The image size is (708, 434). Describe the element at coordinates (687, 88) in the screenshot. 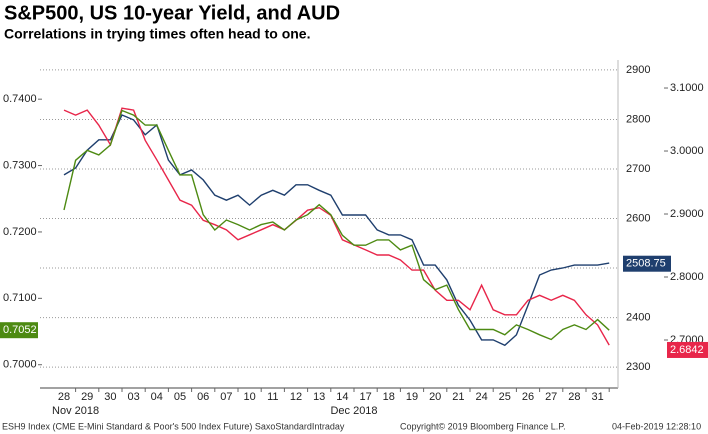

I see `y3-tick-label: 3.1000` at that location.